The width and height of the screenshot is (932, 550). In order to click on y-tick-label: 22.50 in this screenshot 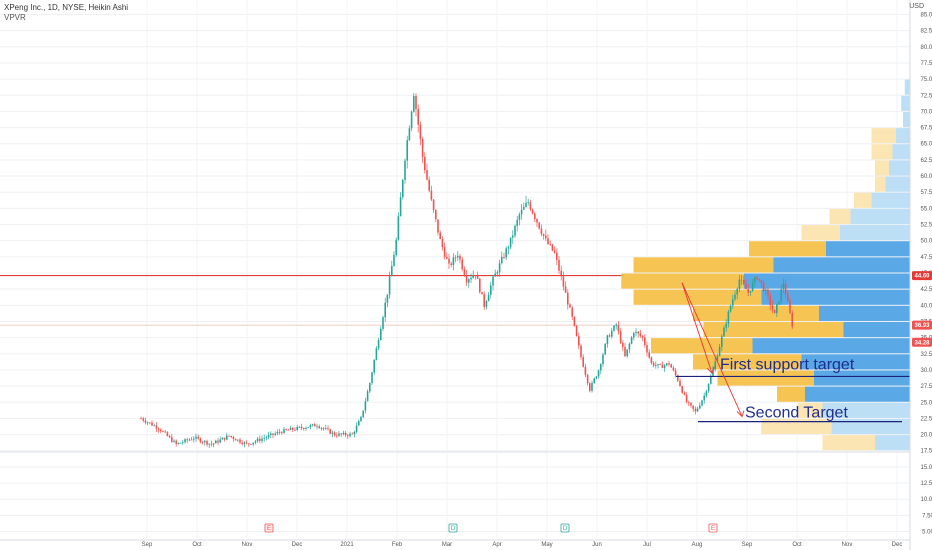, I will do `click(926, 419)`.